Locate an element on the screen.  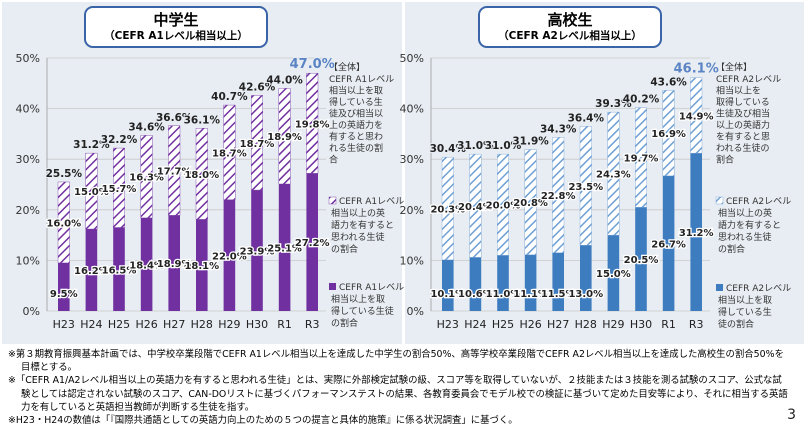
chart-subtitle-junior-high: （CEFR A1レベル相当以上） is located at coordinates (176, 36).